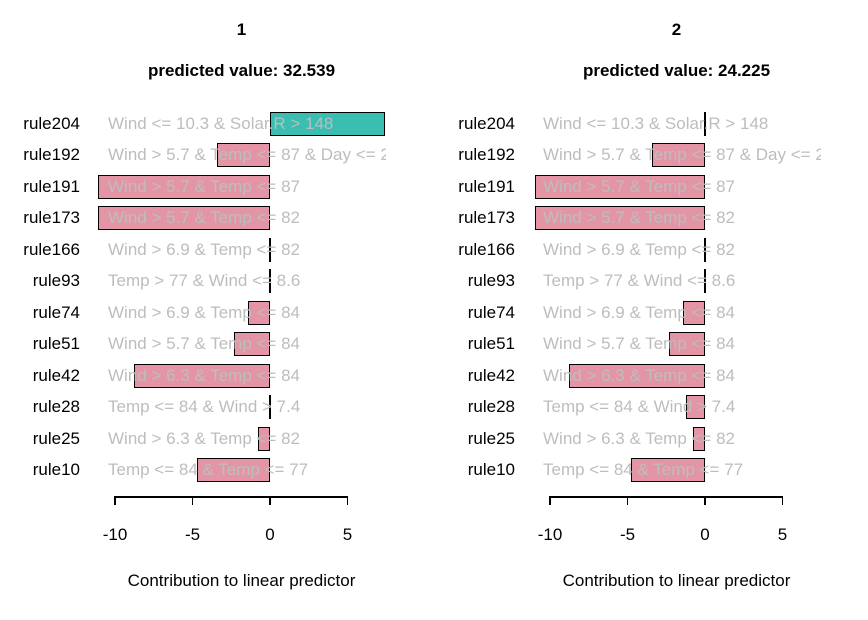 This screenshot has width=868, height=620. I want to click on predicted-value: predicted value: 32.539, so click(241, 70).